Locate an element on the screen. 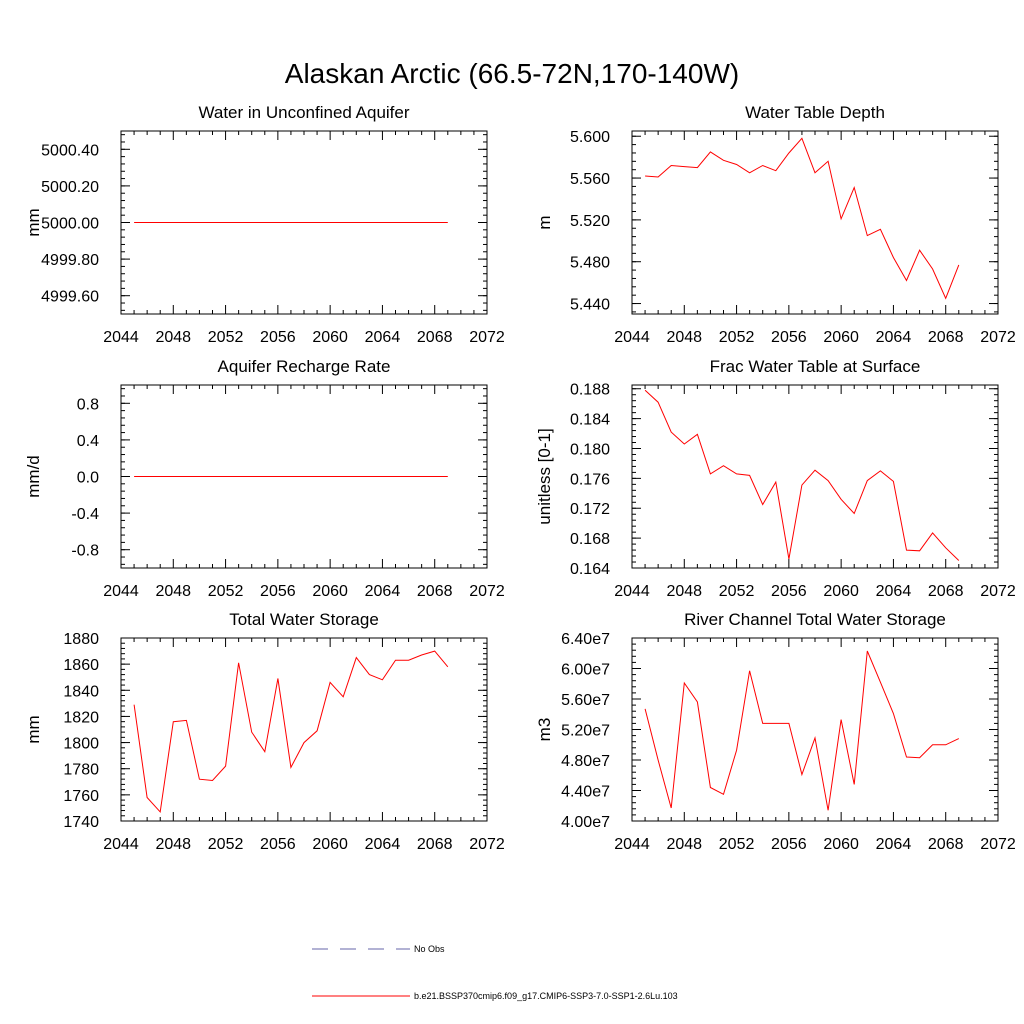 This screenshot has height=1024, width=1024. page-title: Alaskan Arctic (66.5-72N,170-140W) is located at coordinates (512, 73).